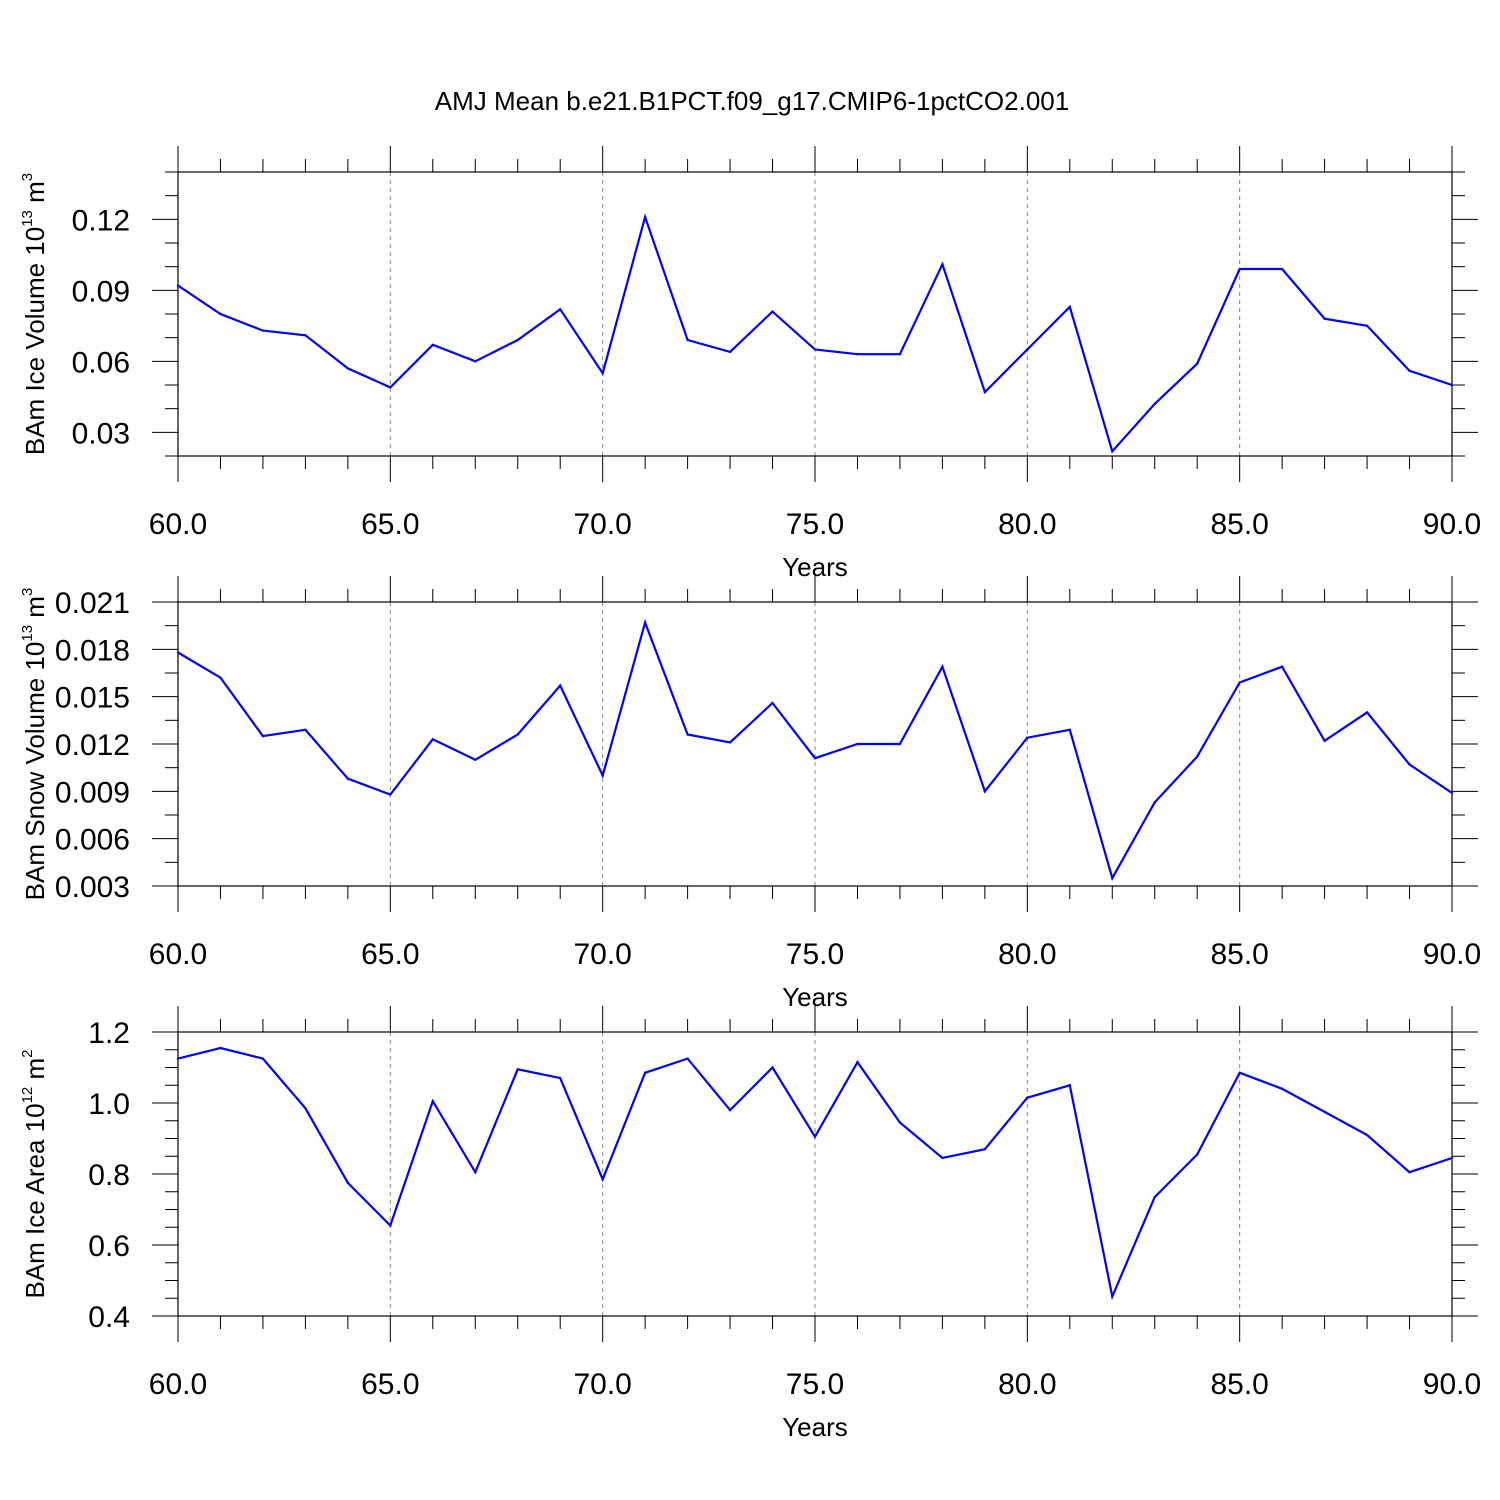 The width and height of the screenshot is (1500, 1500). What do you see at coordinates (101, 220) in the screenshot?
I see `y-tick-label: 0.12` at bounding box center [101, 220].